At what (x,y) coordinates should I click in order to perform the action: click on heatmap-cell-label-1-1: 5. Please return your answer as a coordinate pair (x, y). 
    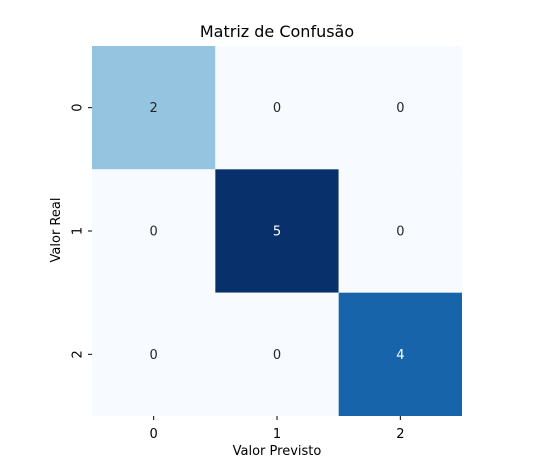
    Looking at the image, I should click on (277, 232).